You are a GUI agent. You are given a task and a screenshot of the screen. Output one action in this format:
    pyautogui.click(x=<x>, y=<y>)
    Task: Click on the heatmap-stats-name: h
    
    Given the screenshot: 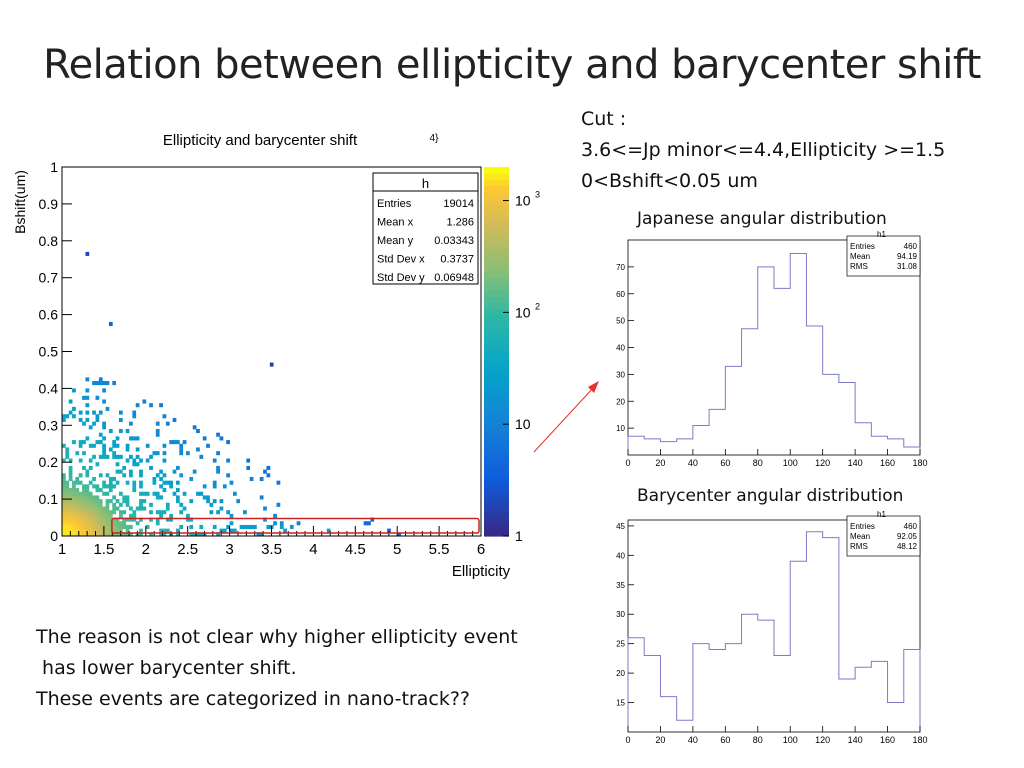 What is the action you would take?
    pyautogui.click(x=425, y=183)
    